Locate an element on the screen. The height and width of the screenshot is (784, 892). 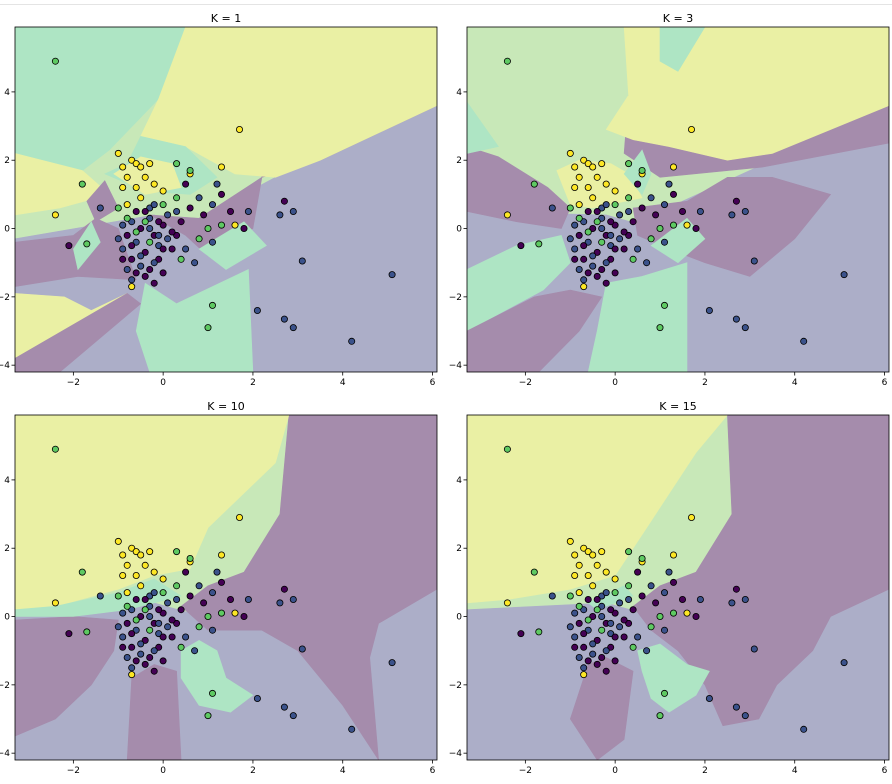
y-tick-label: −4 is located at coordinates (456, 366).